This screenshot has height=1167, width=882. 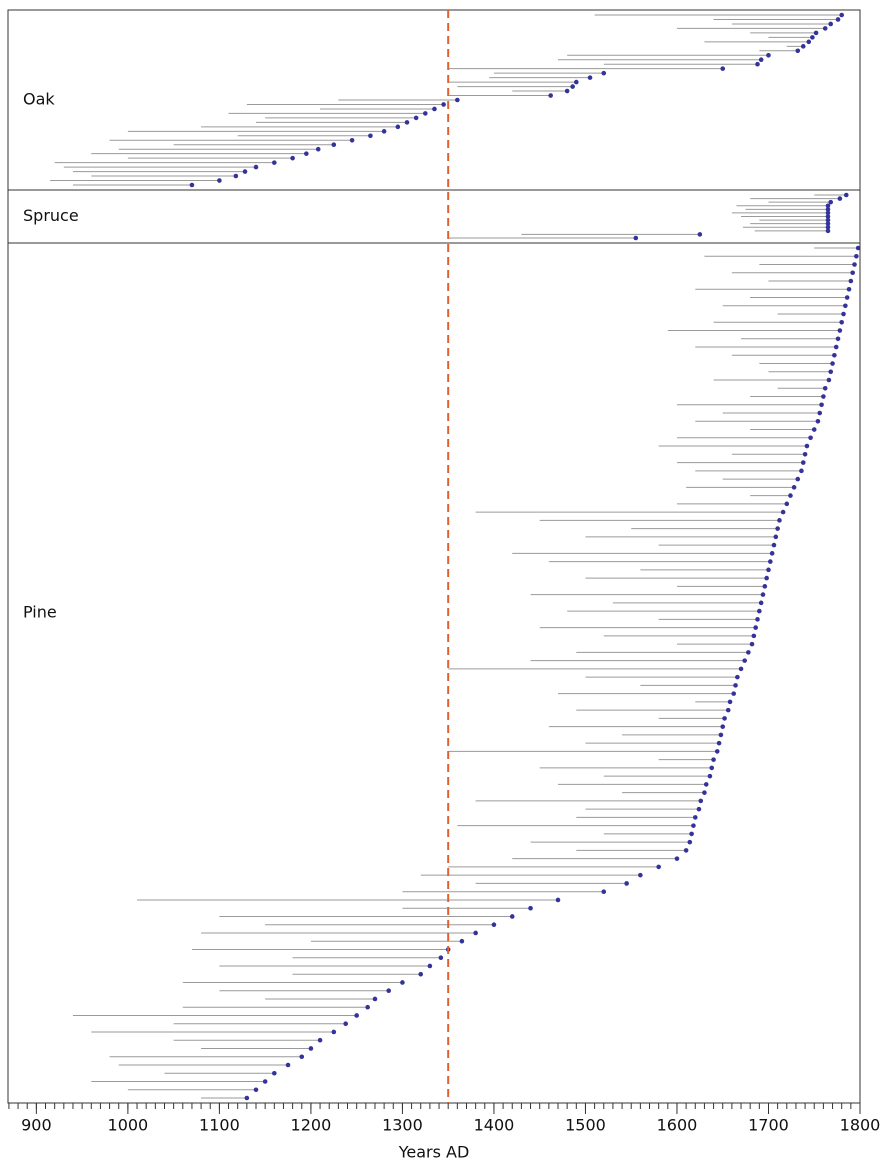 What do you see at coordinates (40, 612) in the screenshot?
I see `panel-label: Pine` at bounding box center [40, 612].